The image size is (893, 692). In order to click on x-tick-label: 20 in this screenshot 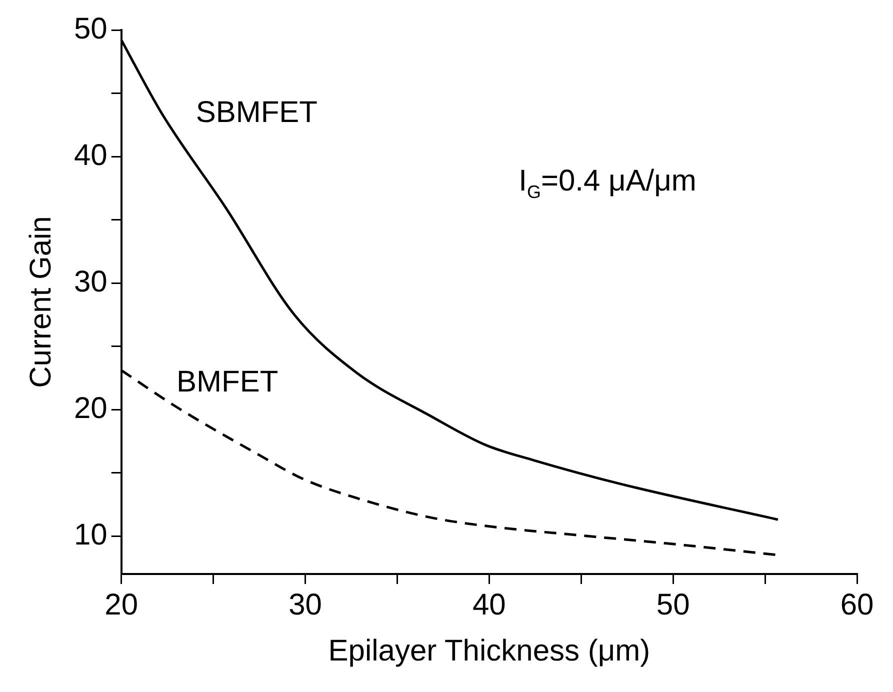, I will do `click(121, 605)`.